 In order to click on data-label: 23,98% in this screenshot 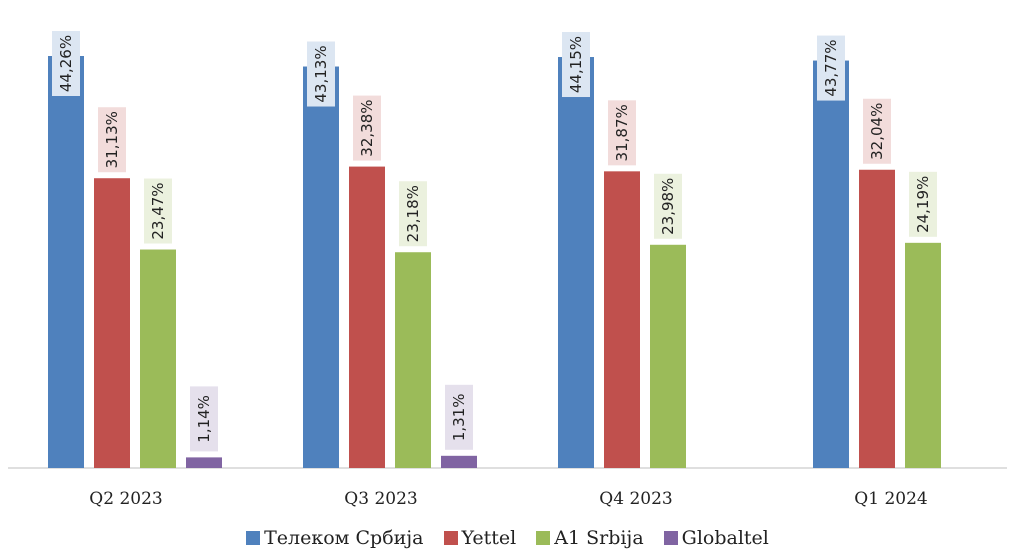, I will do `click(668, 206)`.